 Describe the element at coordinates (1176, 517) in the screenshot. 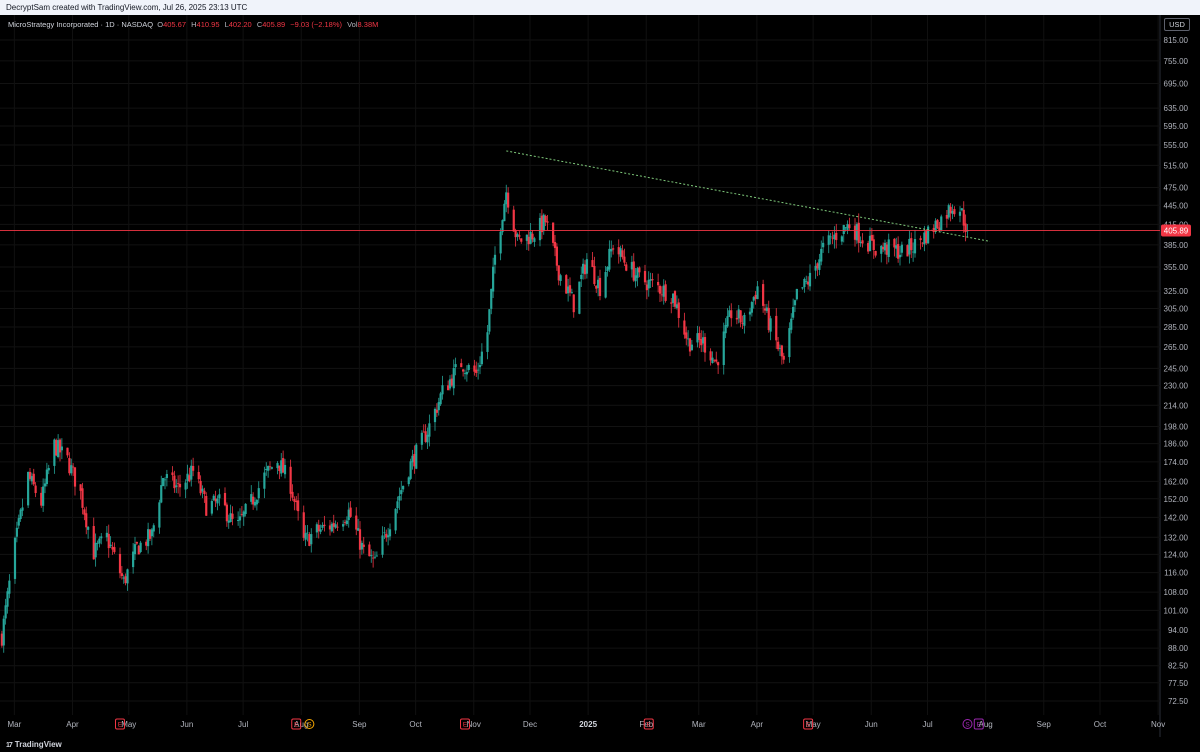

I see `y-tick-label: 142.00` at that location.